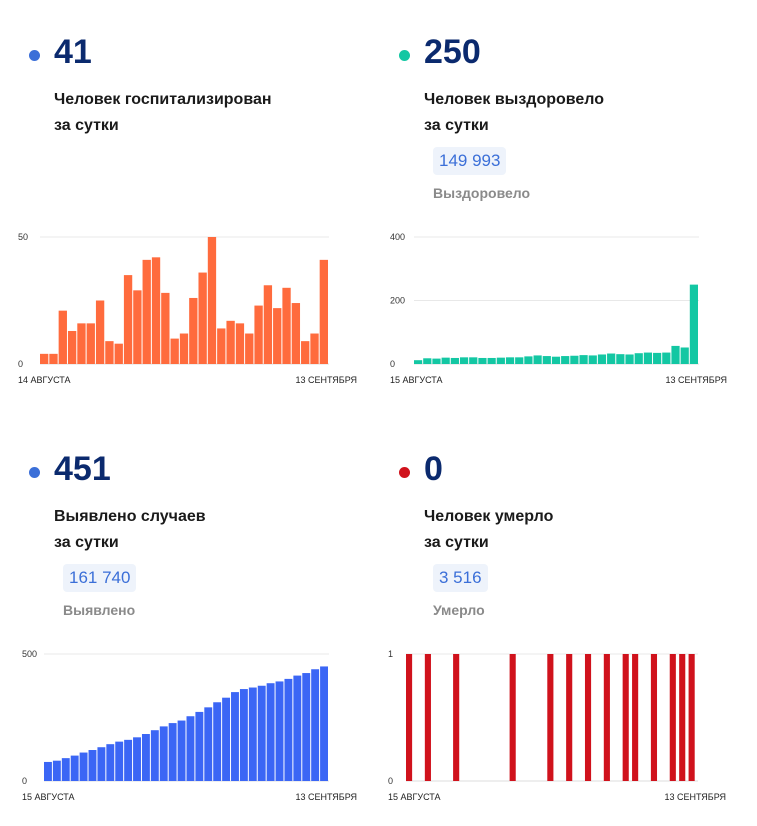  Describe the element at coordinates (452, 52) in the screenshot. I see `recovered-count: 250` at that location.